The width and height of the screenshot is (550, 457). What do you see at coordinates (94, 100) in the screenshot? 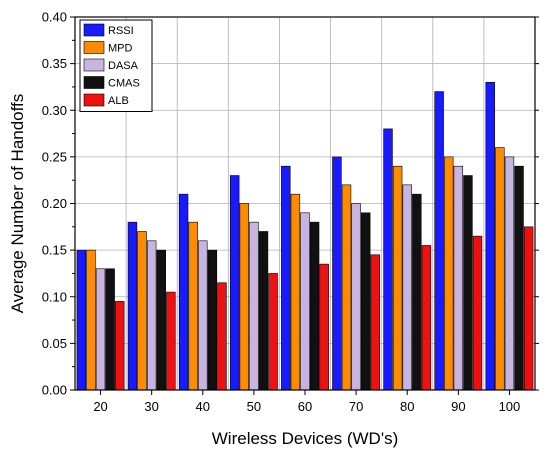
I see `legend-swatch-alb` at bounding box center [94, 100].